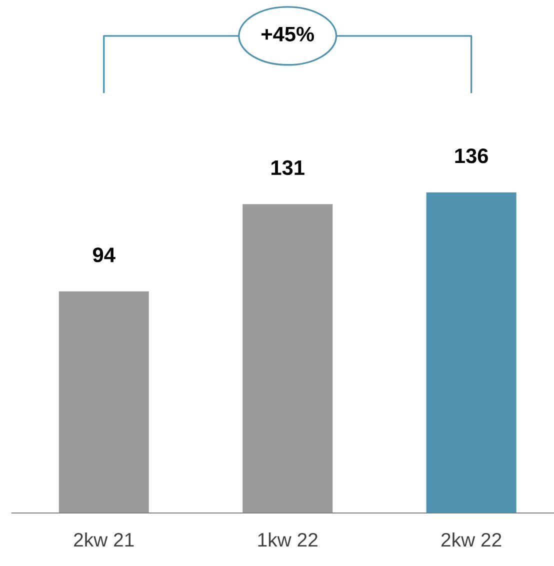 Image resolution: width=554 pixels, height=566 pixels. Describe the element at coordinates (288, 168) in the screenshot. I see `data-label: 131` at that location.